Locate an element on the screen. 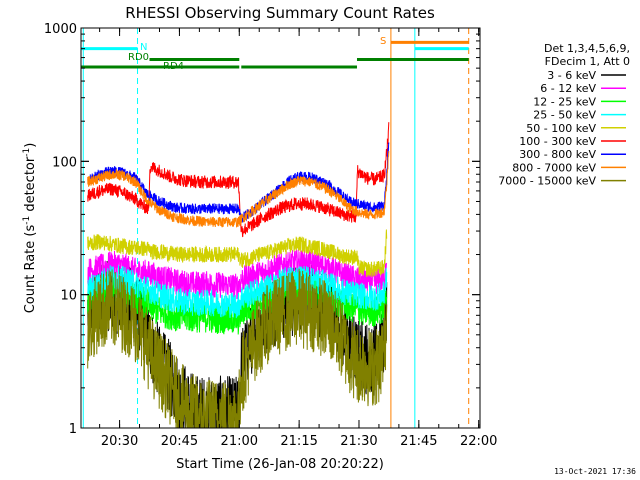  legend-header-2: FDecim 1, Att 0 is located at coordinates (587, 61).